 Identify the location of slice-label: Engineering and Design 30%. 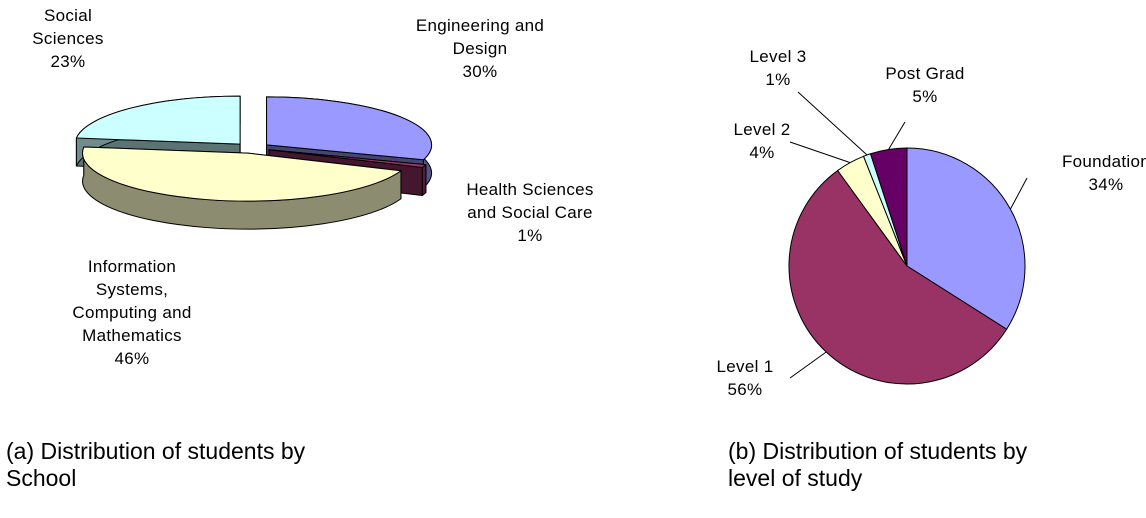
(480, 48).